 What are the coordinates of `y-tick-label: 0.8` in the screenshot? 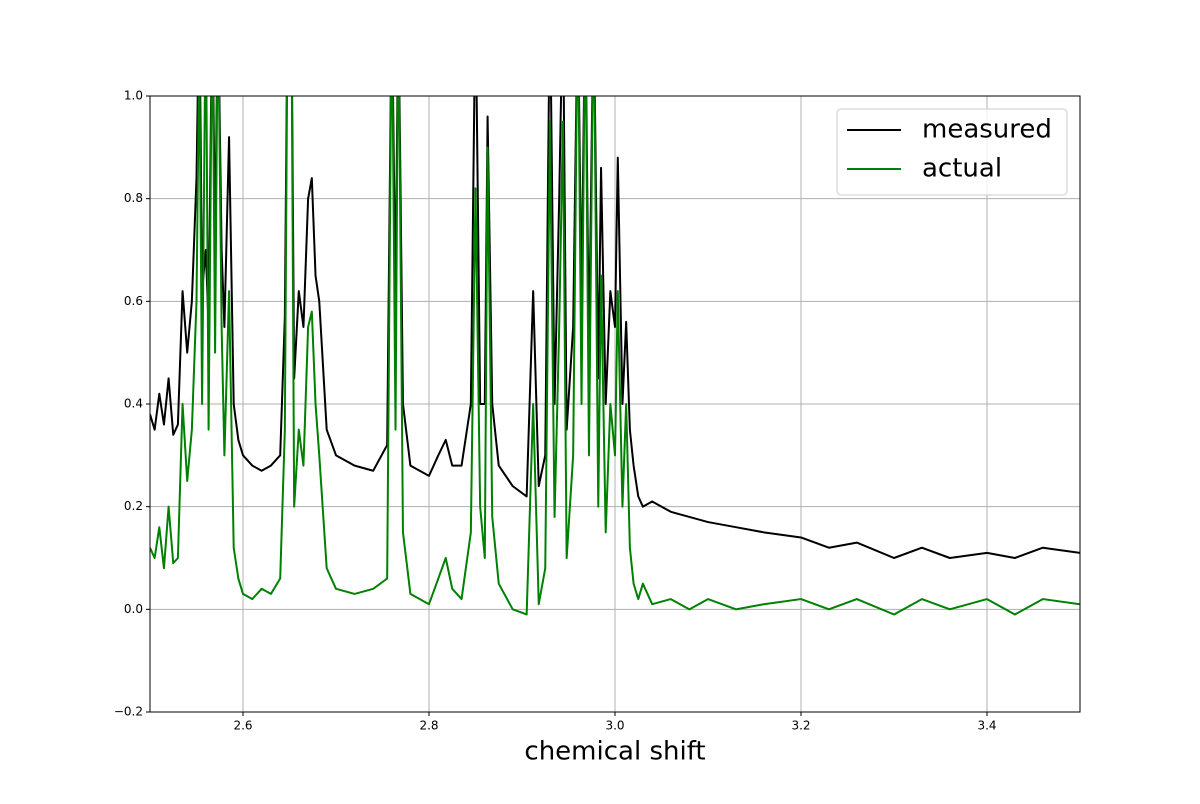 It's located at (133, 198).